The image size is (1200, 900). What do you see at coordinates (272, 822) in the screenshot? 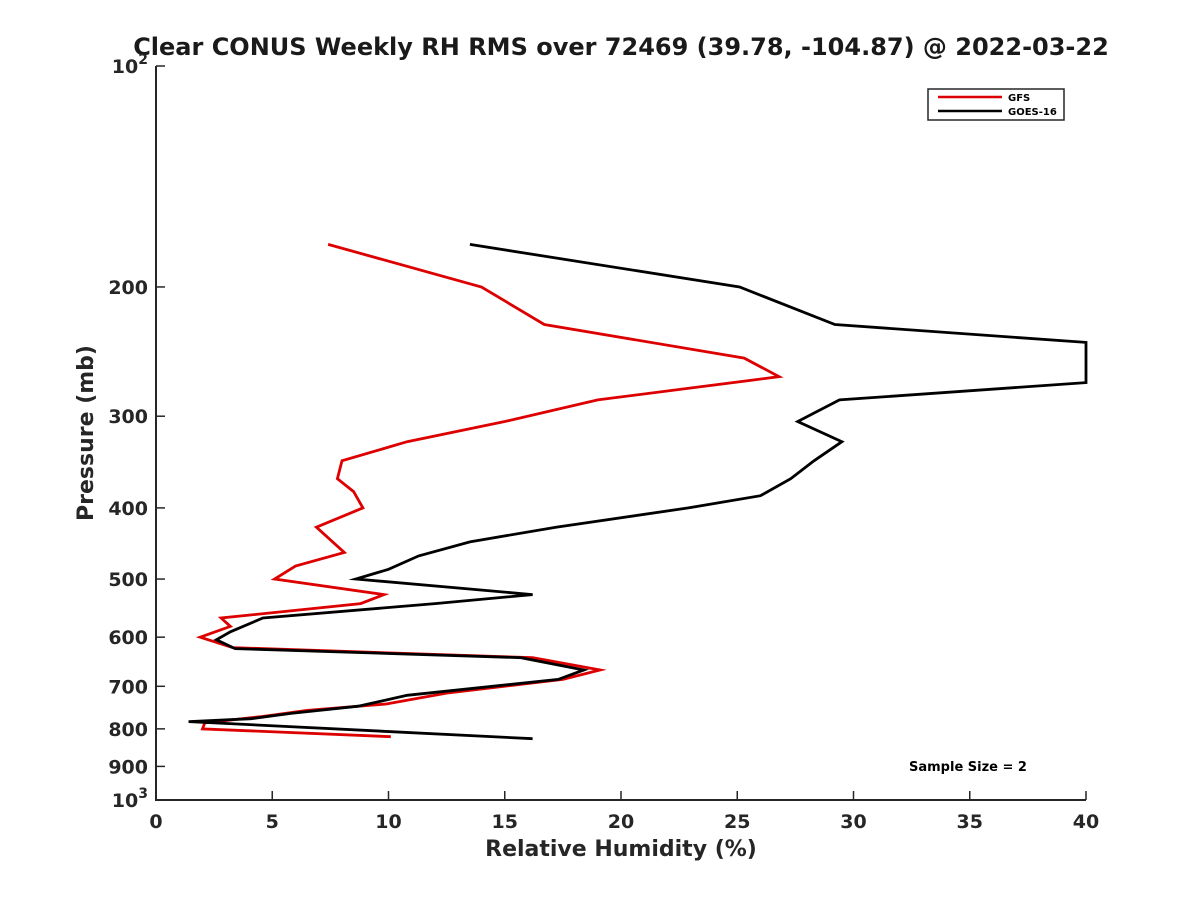
I see `x-tick-label-5: 5` at bounding box center [272, 822].